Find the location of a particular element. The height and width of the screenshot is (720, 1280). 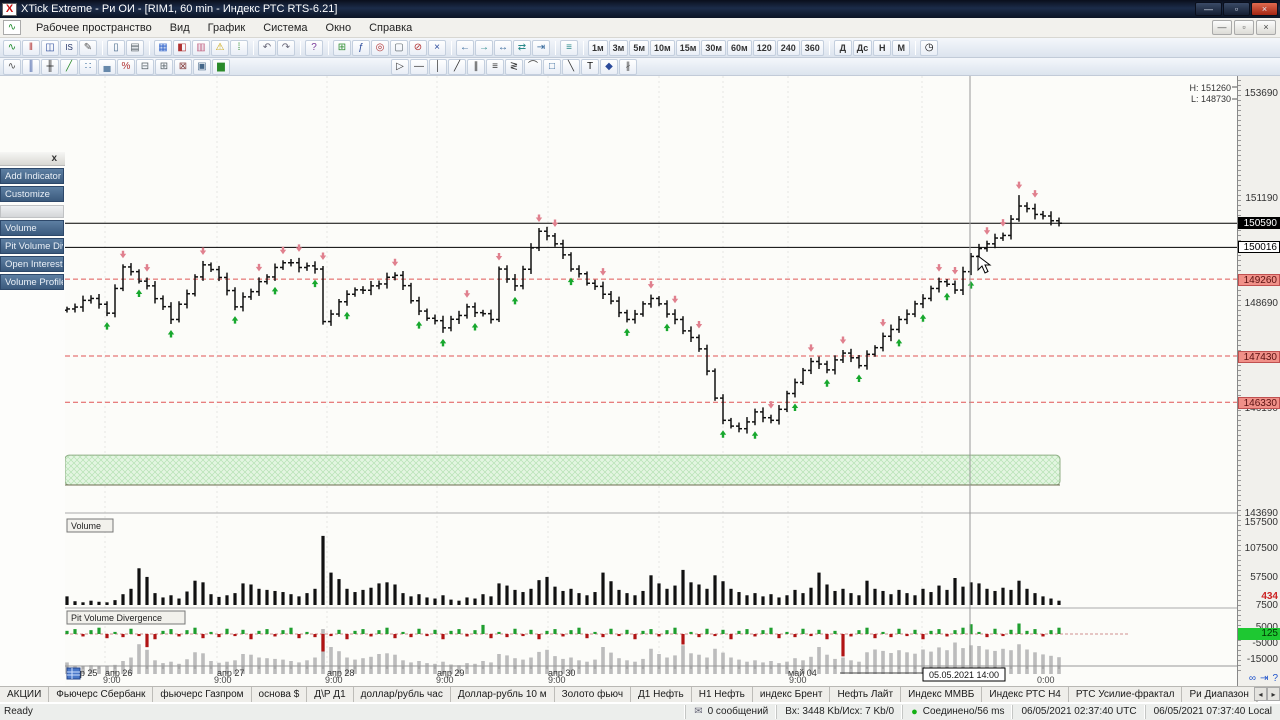

menu-item-4: Окно is located at coordinates (338, 27).